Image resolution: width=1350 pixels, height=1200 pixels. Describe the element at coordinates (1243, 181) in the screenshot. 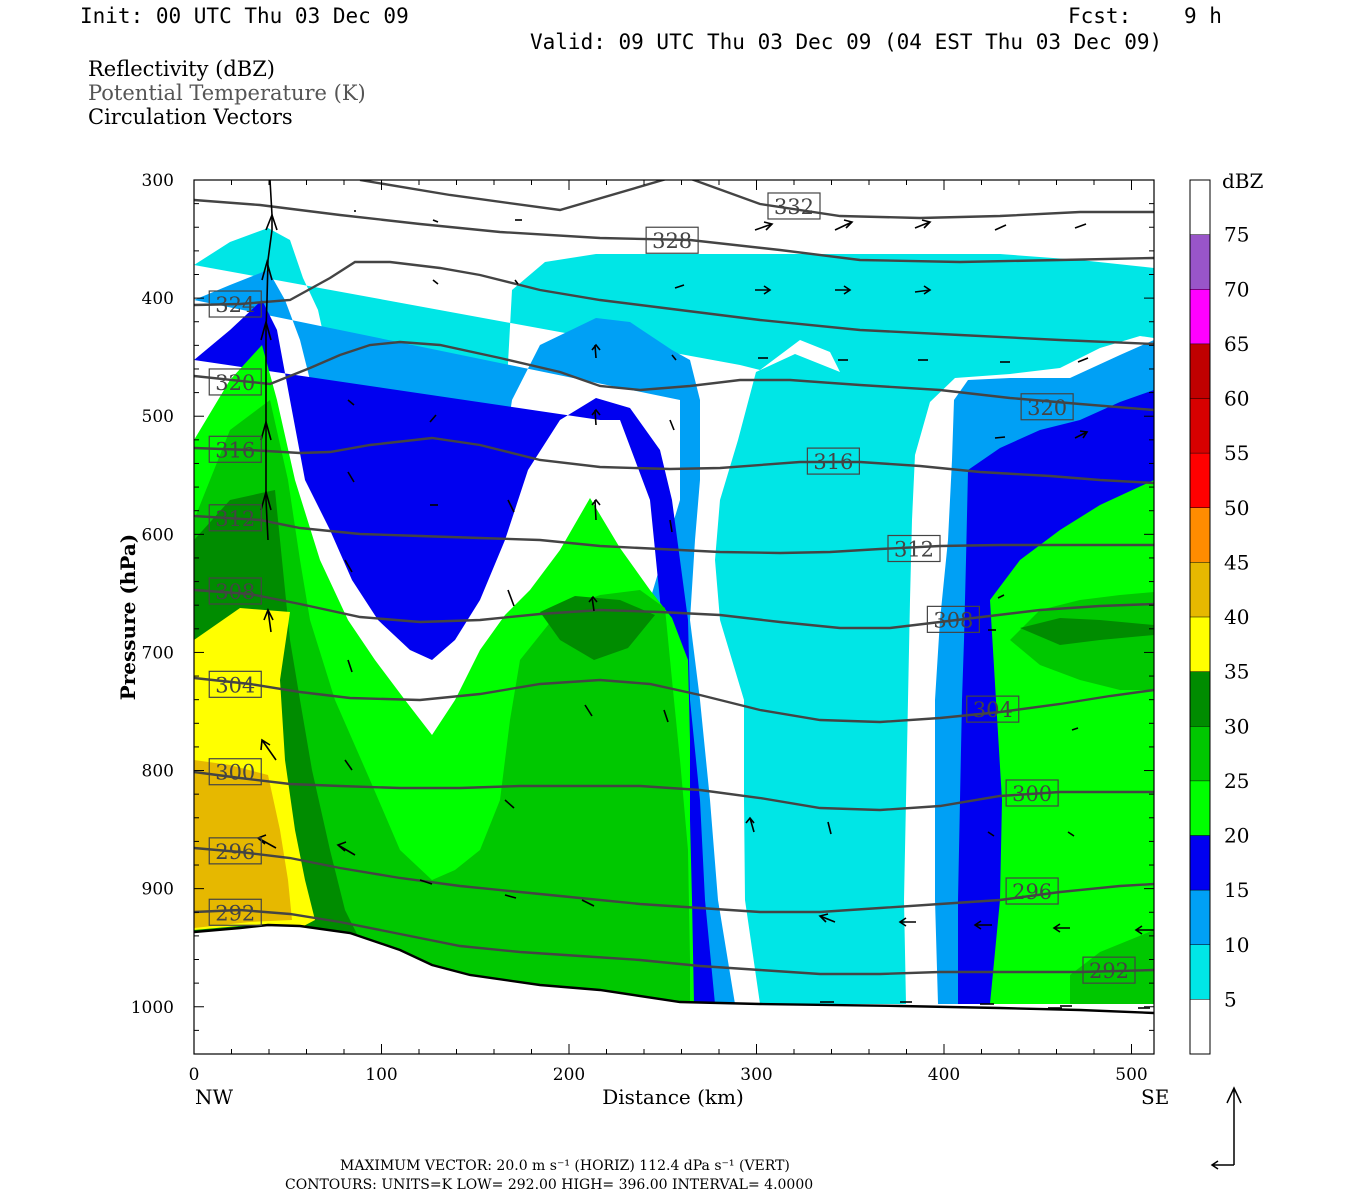

I see `colorbar-unit: dBZ` at that location.